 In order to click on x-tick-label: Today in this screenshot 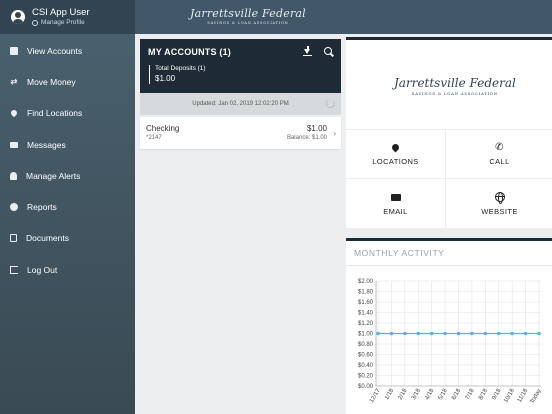, I will do `click(536, 396)`.